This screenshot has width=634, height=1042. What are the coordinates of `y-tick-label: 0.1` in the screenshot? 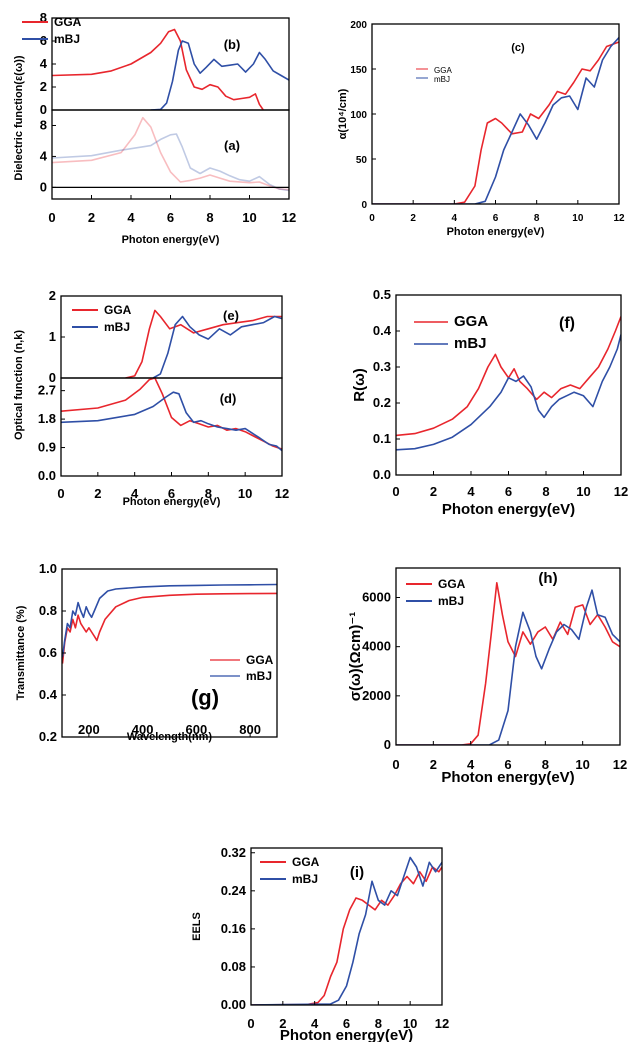 It's located at (382, 438).